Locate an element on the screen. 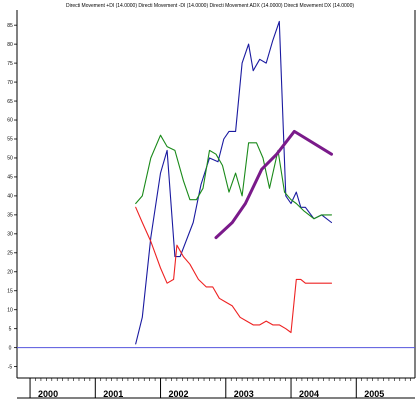 Image resolution: width=420 pixels, height=400 pixels. y-tick-label: 80 is located at coordinates (10, 45).